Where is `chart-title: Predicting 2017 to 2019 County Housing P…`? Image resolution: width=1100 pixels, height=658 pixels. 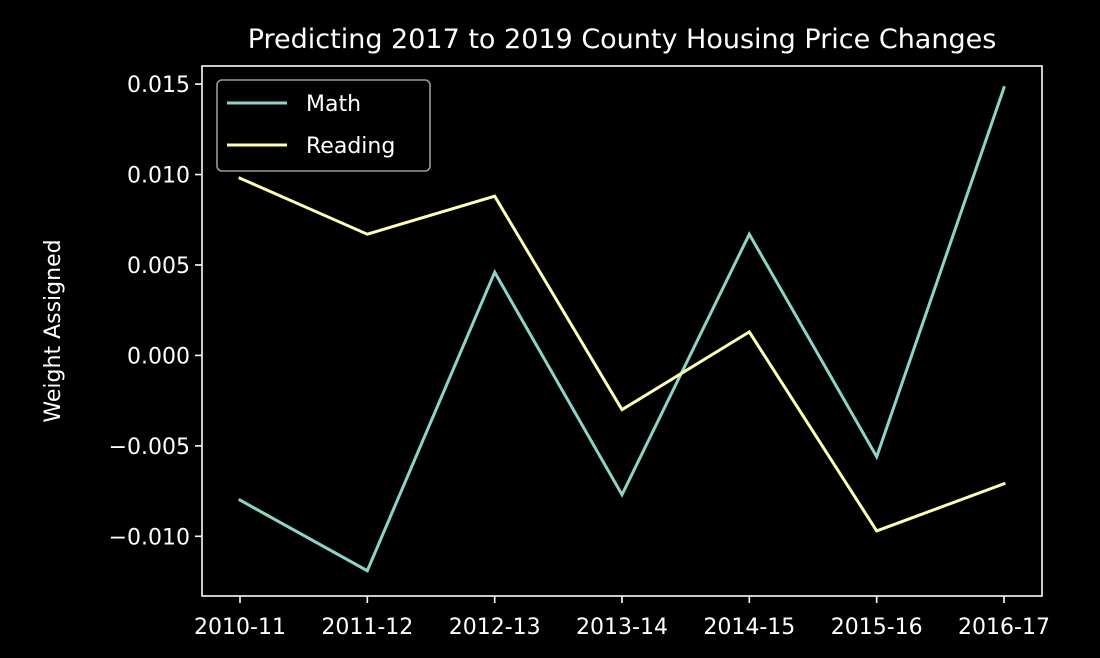
chart-title: Predicting 2017 to 2019 County Housing P… is located at coordinates (622, 39).